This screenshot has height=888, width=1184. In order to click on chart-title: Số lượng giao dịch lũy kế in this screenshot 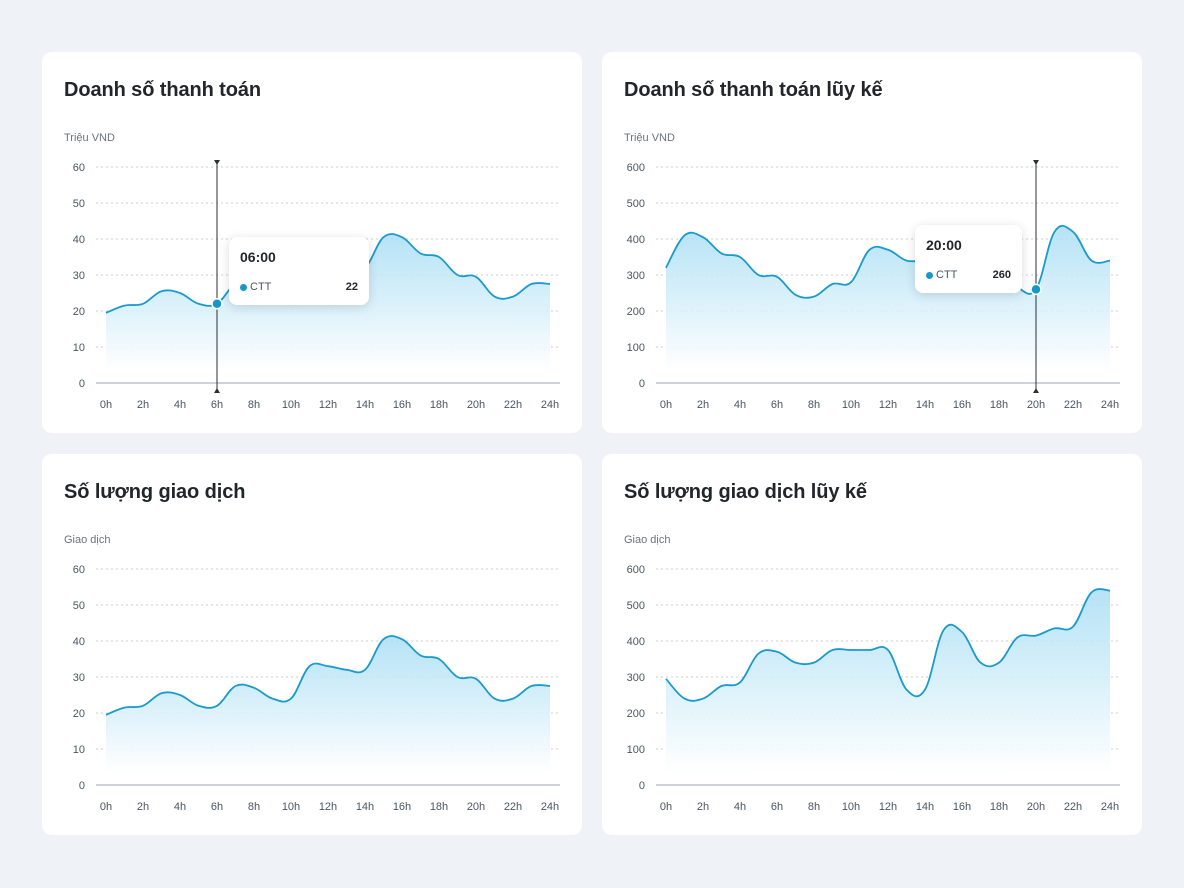, I will do `click(745, 492)`.